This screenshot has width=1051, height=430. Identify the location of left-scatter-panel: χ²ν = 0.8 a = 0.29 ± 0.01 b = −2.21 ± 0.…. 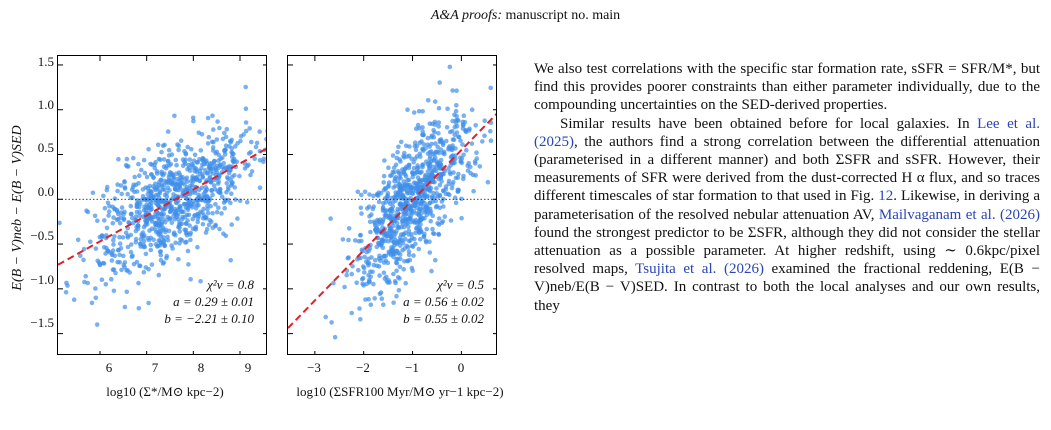
(162, 205).